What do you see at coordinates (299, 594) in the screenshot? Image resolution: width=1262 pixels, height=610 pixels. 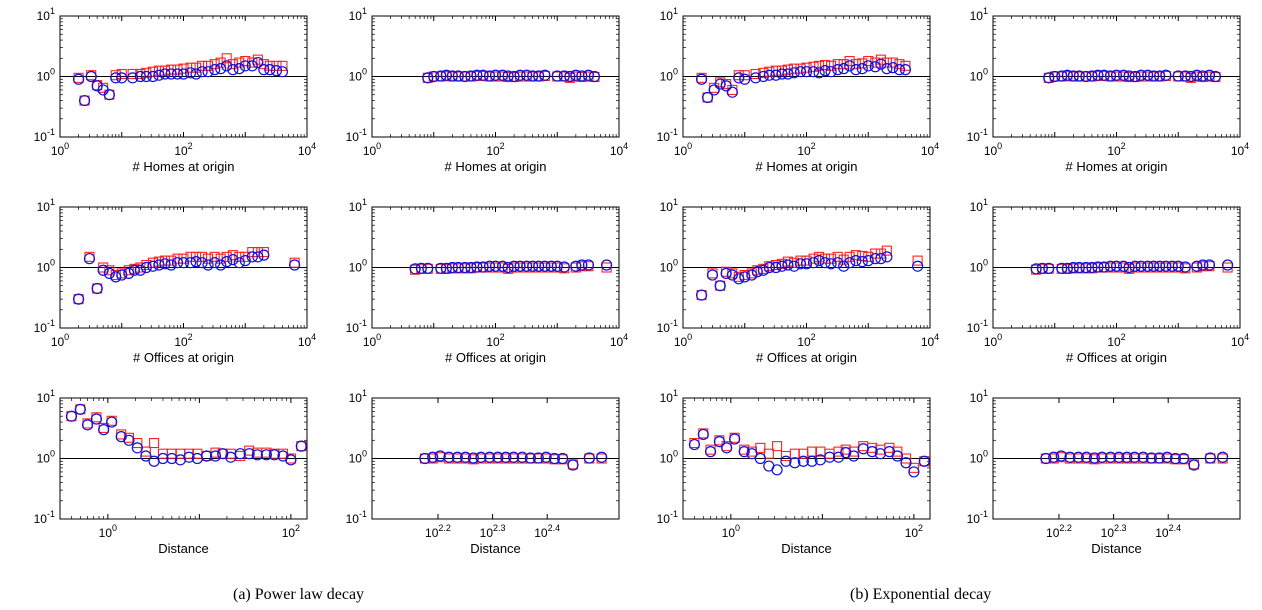 I see `caption-power-law: (a) Power law decay` at bounding box center [299, 594].